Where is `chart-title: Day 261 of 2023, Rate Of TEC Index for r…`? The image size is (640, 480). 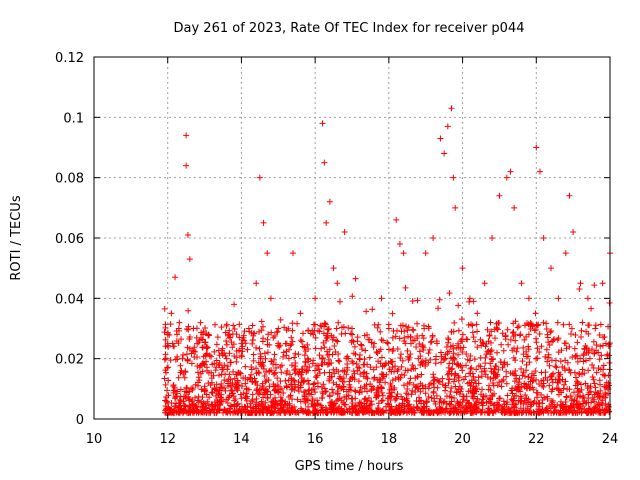 chart-title: Day 261 of 2023, Rate Of TEC Index for r… is located at coordinates (349, 28).